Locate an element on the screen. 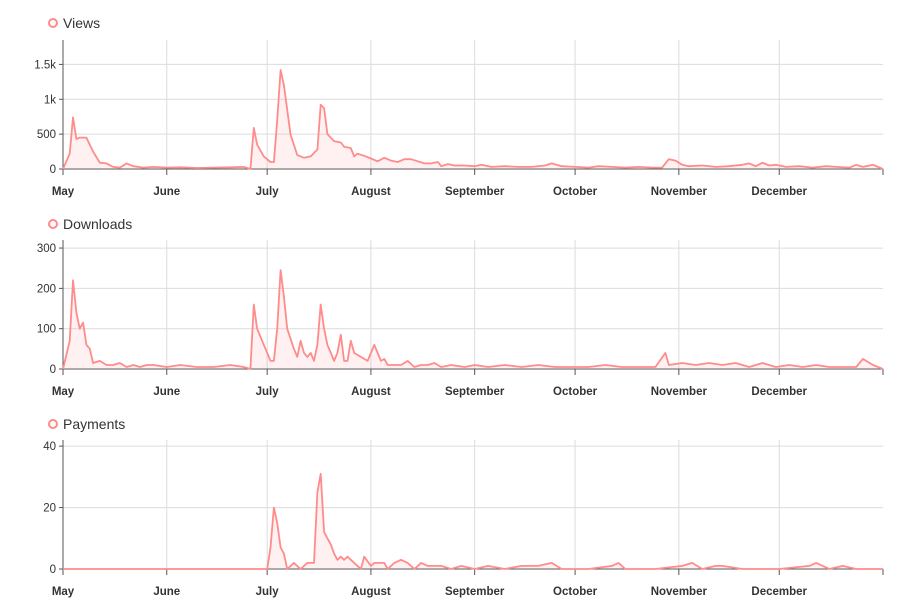 Image resolution: width=901 pixels, height=616 pixels. y-tick-label: 100 is located at coordinates (46, 330).